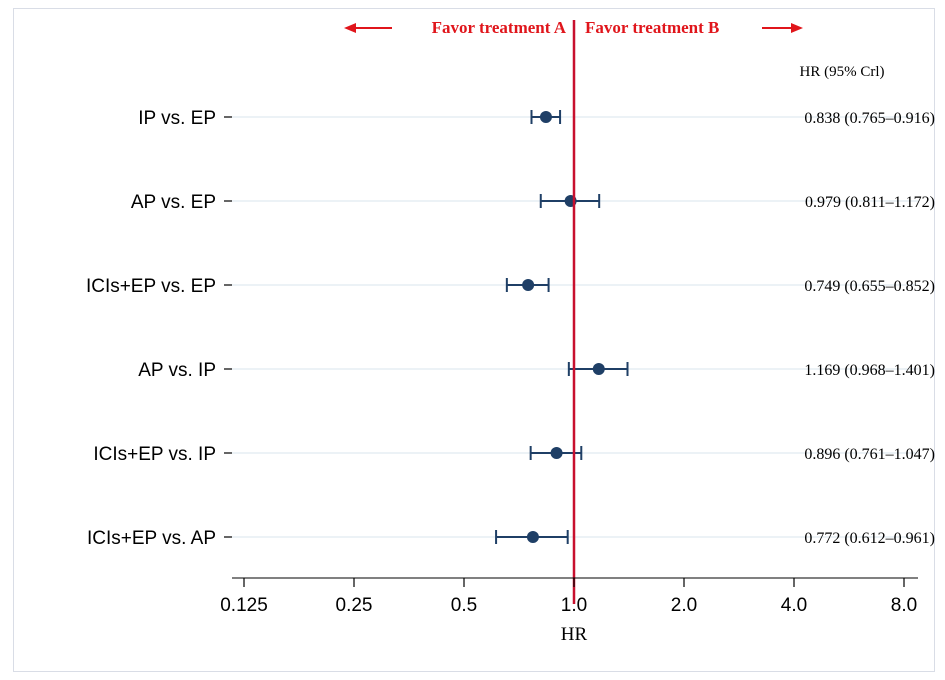 Image resolution: width=945 pixels, height=680 pixels. What do you see at coordinates (151, 538) in the screenshot?
I see `row-label: ICIs+EP vs. AP` at bounding box center [151, 538].